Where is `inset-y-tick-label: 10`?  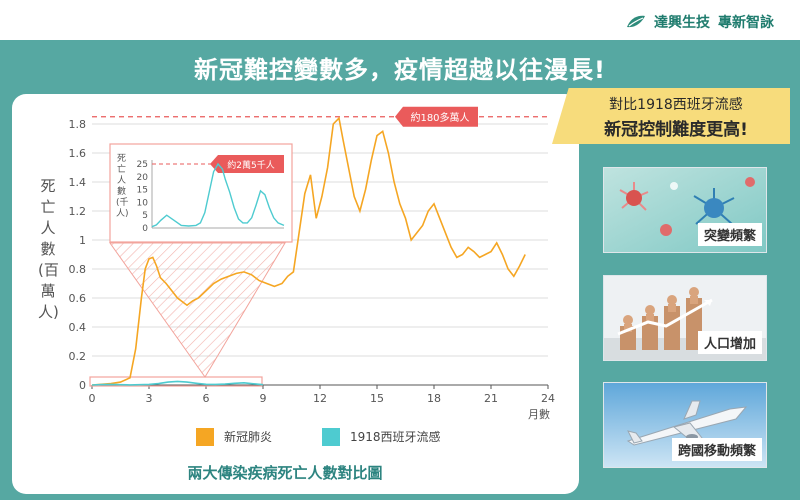 inset-y-tick-label: 10 is located at coordinates (143, 203).